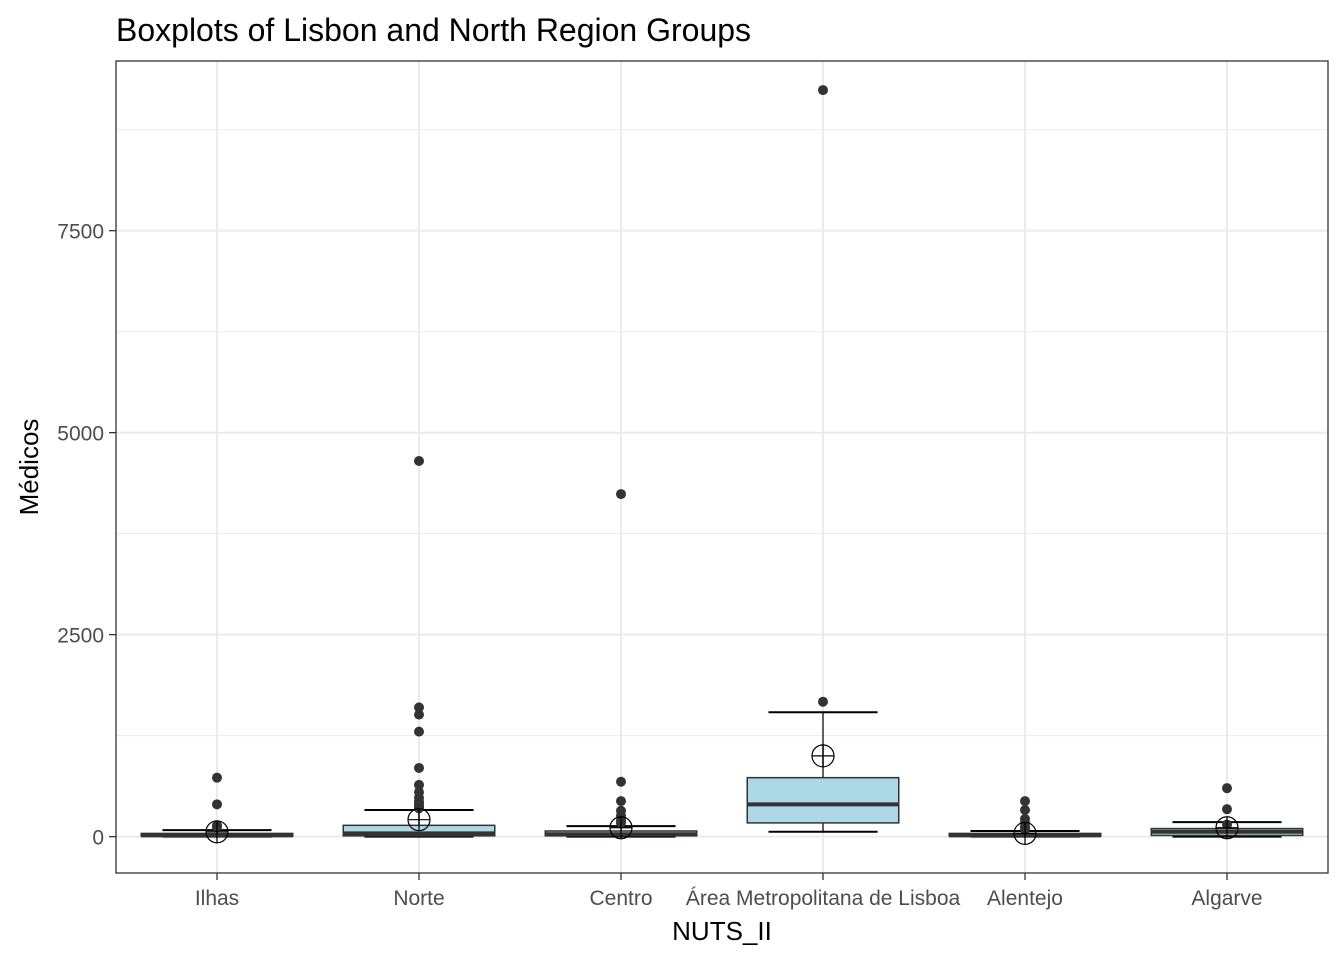  I want to click on x-tick-label: Área Metropolitana de Lisboa, so click(823, 898).